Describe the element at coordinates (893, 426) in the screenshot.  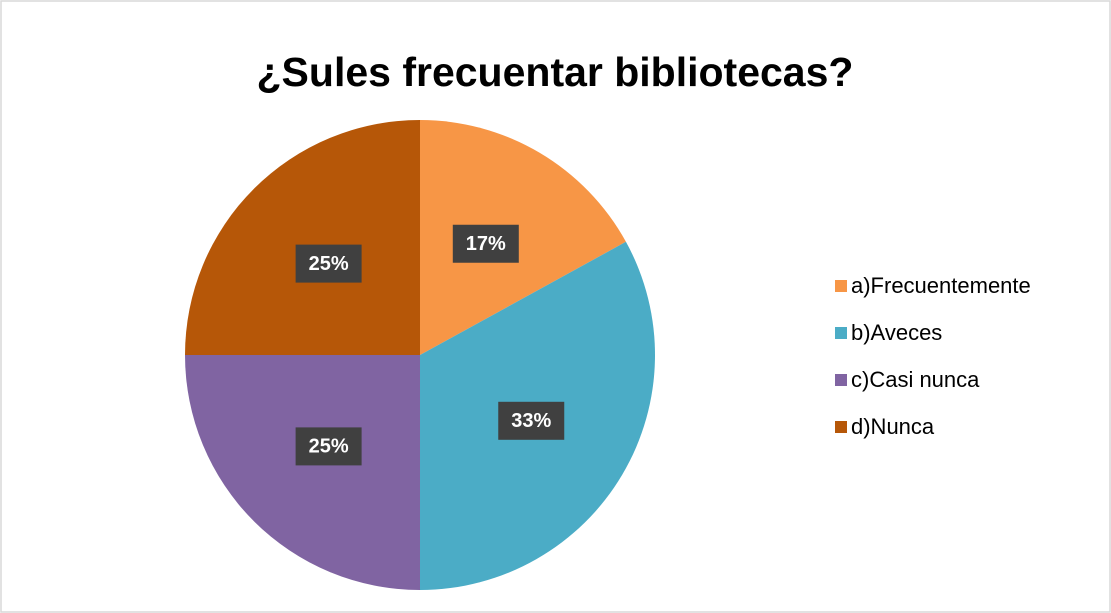
I see `legend-label: d)Nunca` at that location.